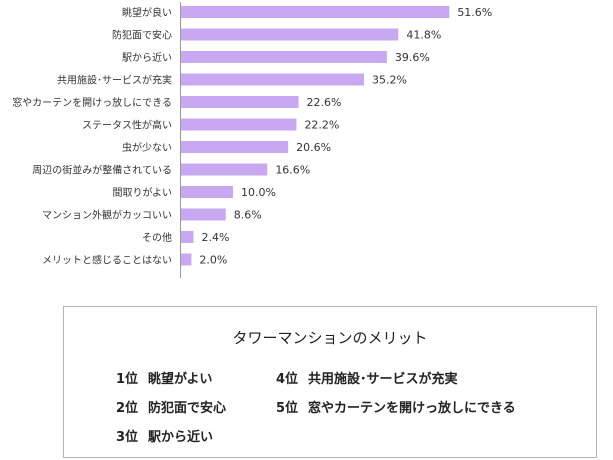  What do you see at coordinates (292, 170) in the screenshot?
I see `value-label: 16.6%` at bounding box center [292, 170].